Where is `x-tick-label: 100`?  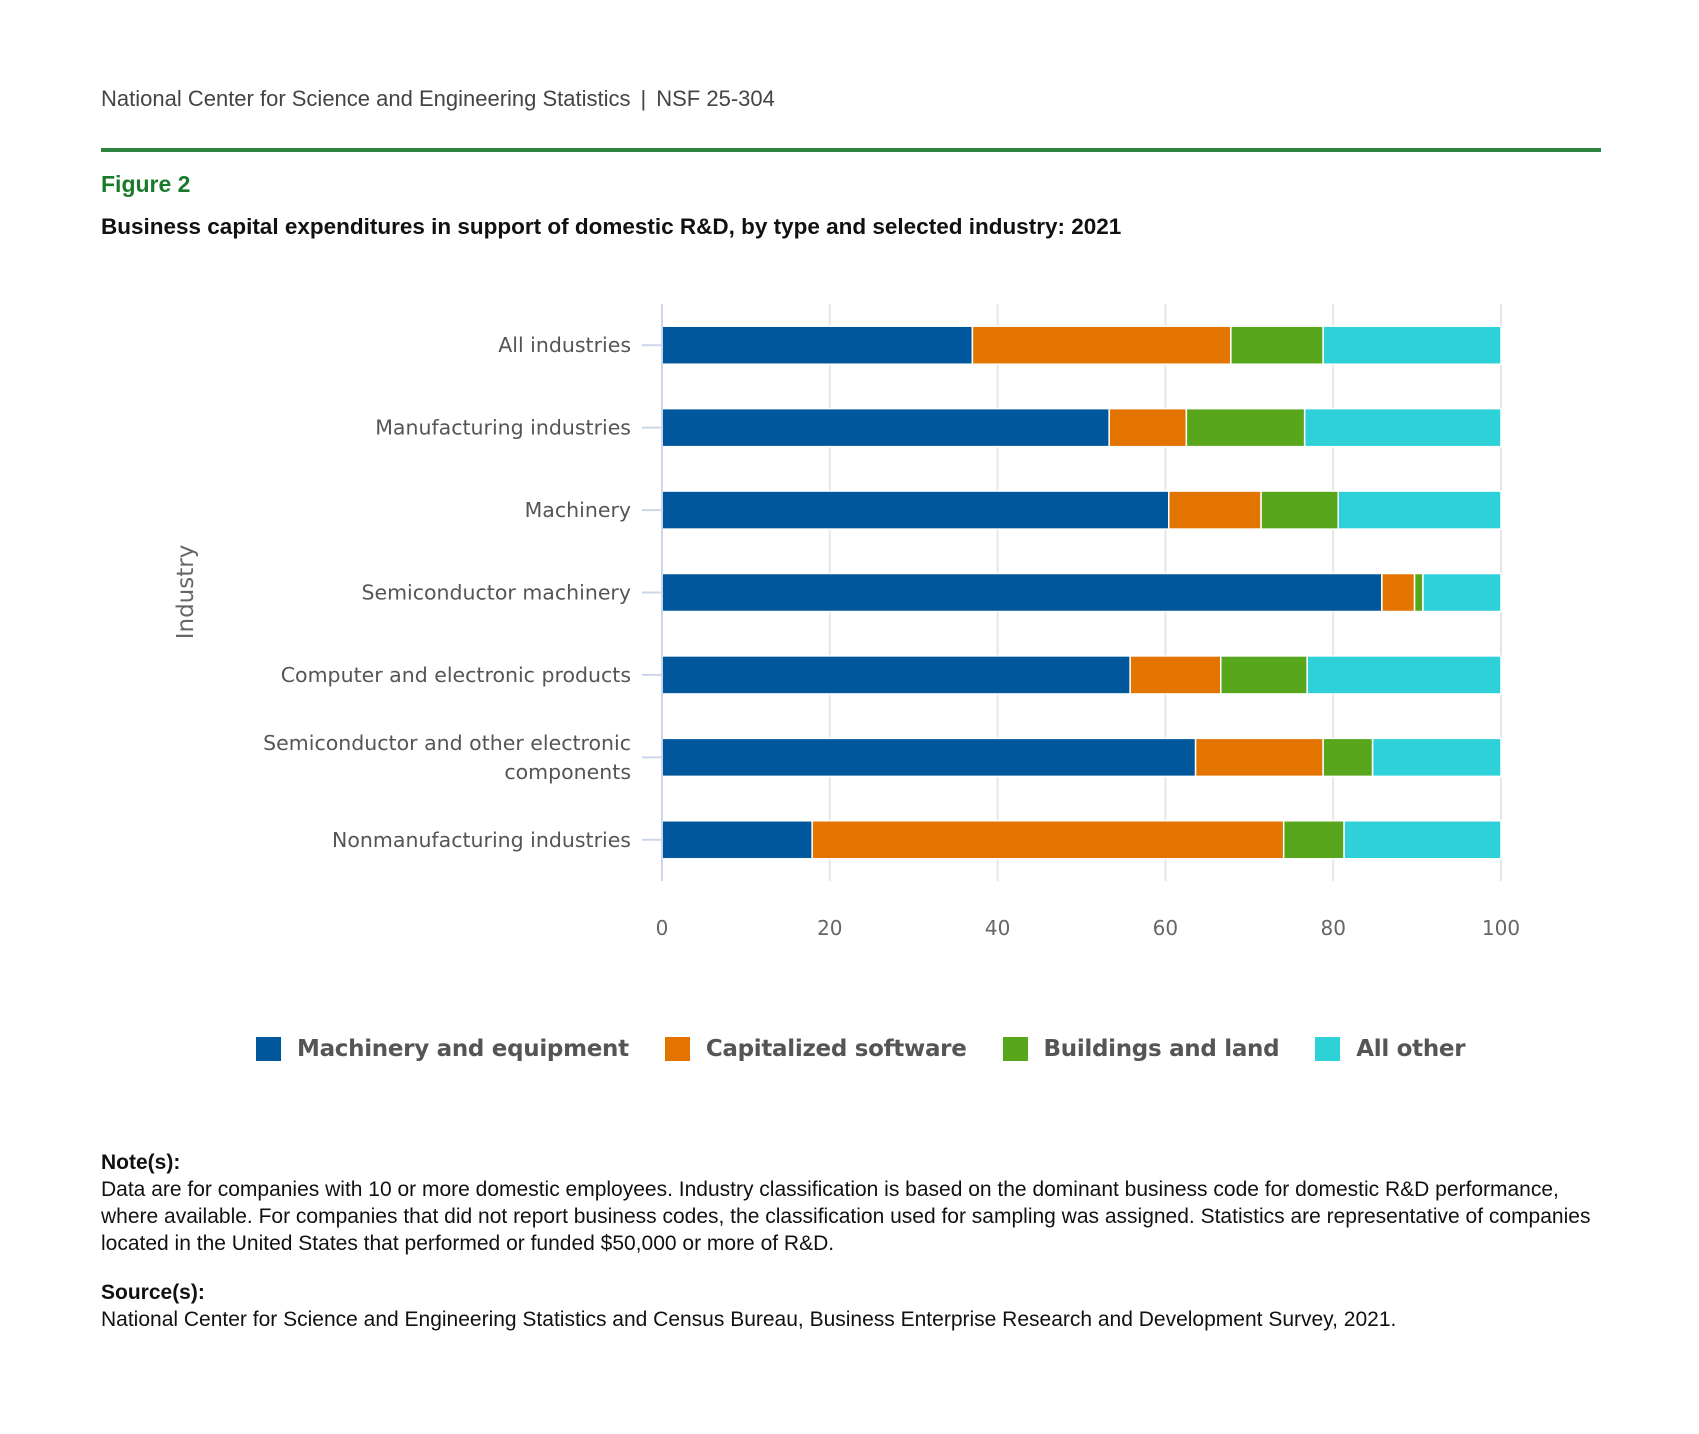 x-tick-label: 100 is located at coordinates (1501, 928).